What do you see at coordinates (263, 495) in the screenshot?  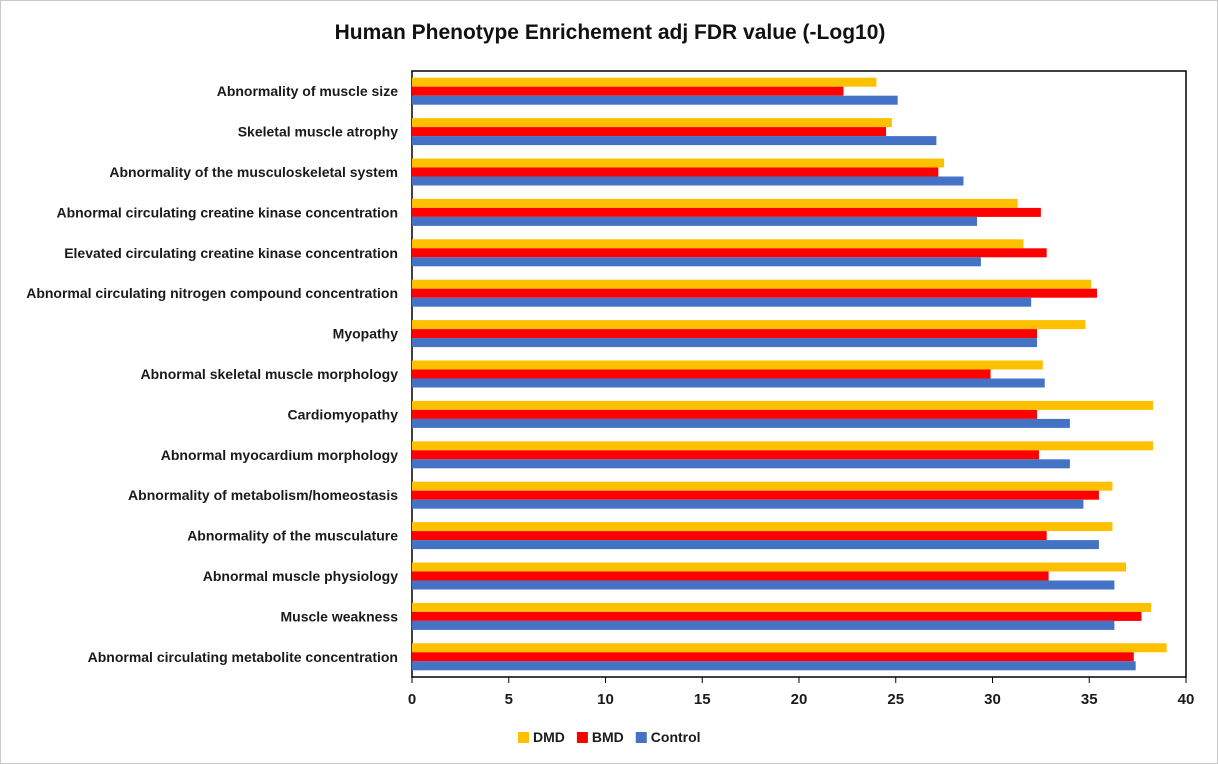 I see `category-label: Abnormality of metabolism/homeostasis` at bounding box center [263, 495].